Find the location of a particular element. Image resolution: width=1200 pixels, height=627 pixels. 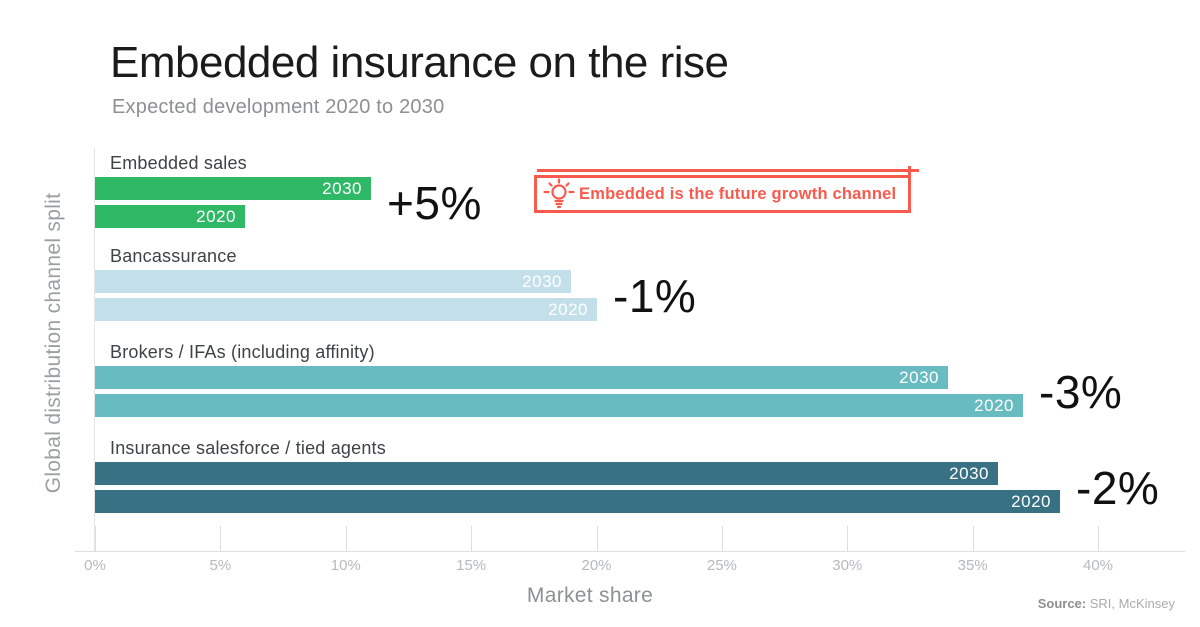

diff-label: +5% is located at coordinates (434, 202).